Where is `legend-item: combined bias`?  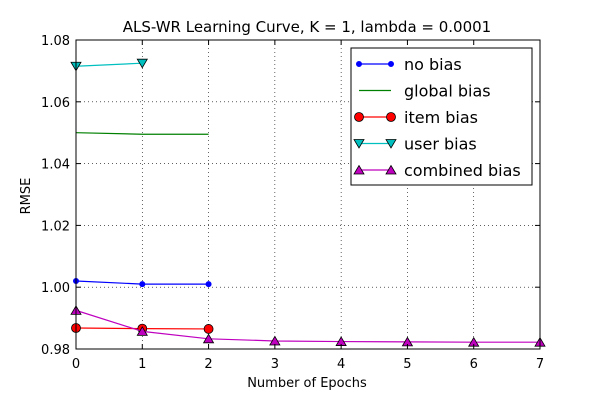
legend-item: combined bias is located at coordinates (437, 170).